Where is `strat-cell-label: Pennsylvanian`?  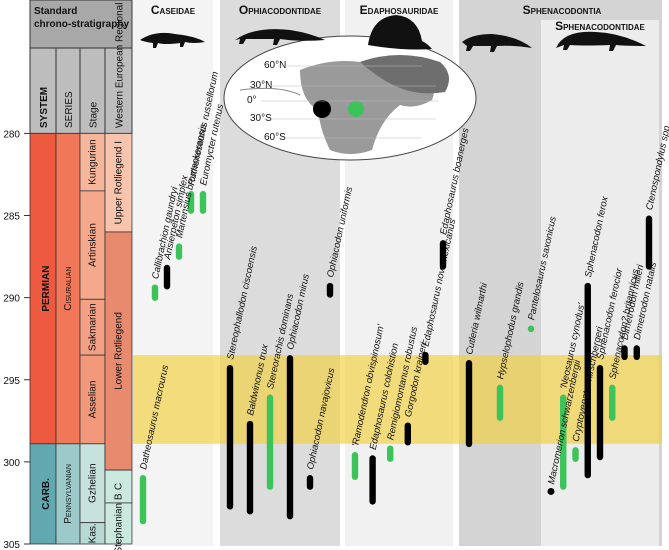
strat-cell-label: Pennsylvanian is located at coordinates (68, 494).